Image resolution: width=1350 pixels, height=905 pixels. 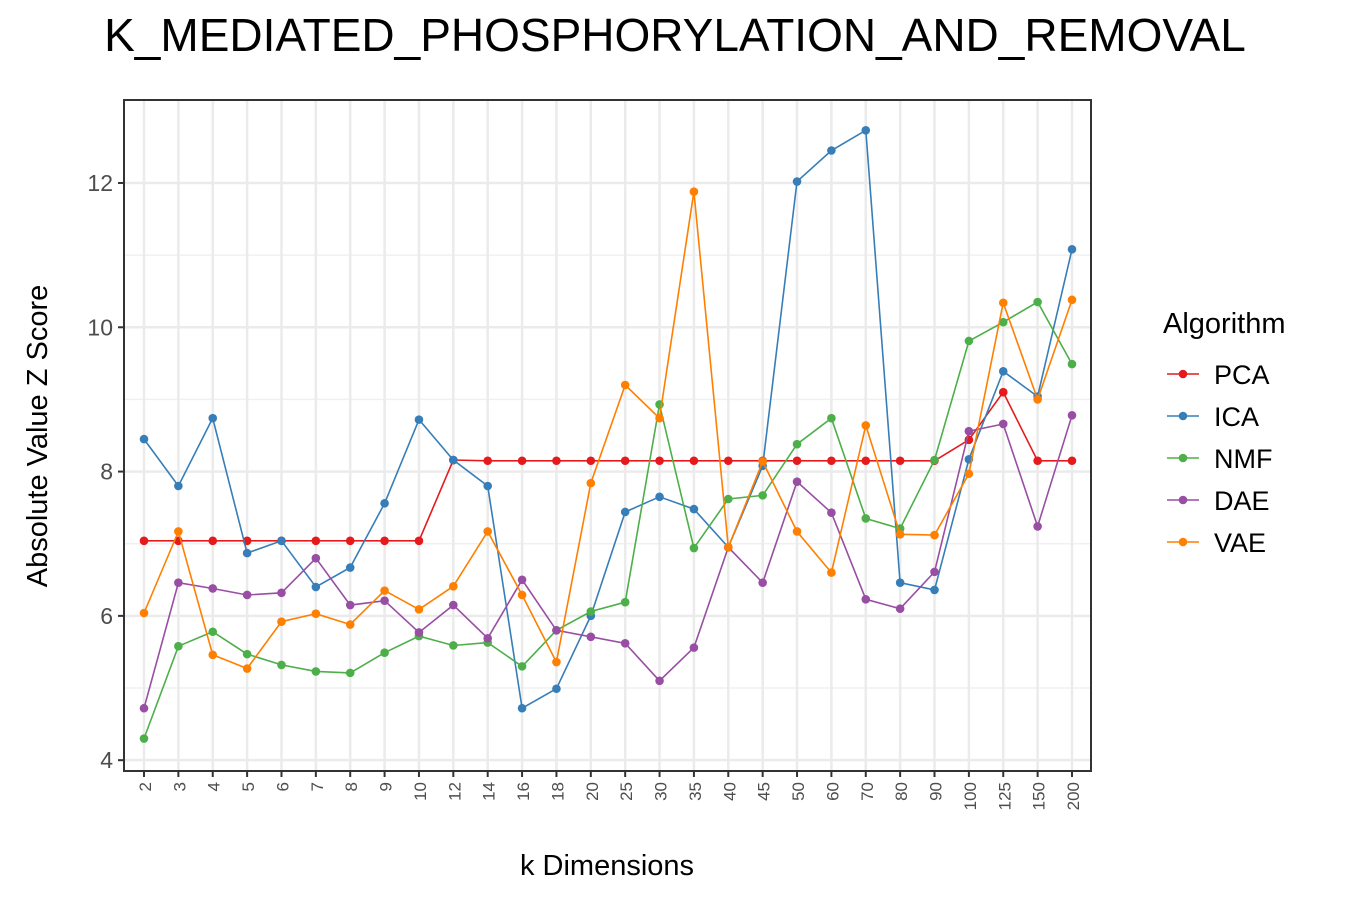 I want to click on legend-label: ICA, so click(x=1236, y=417).